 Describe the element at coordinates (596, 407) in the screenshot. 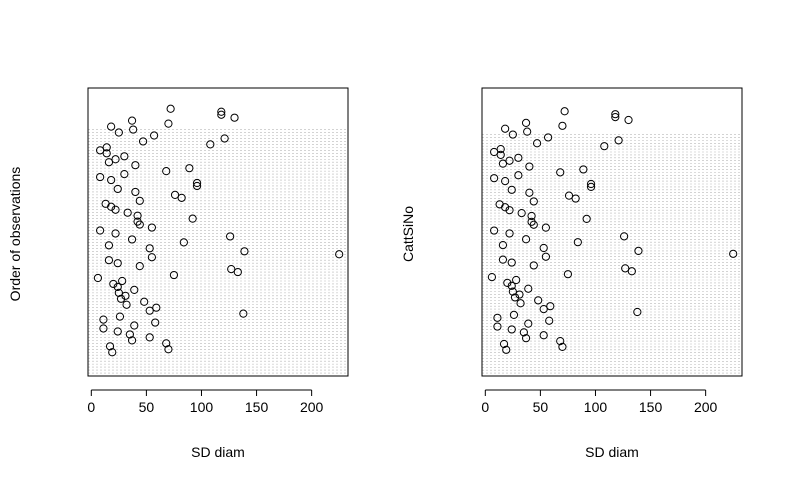

I see `x-tick-label: 100` at that location.